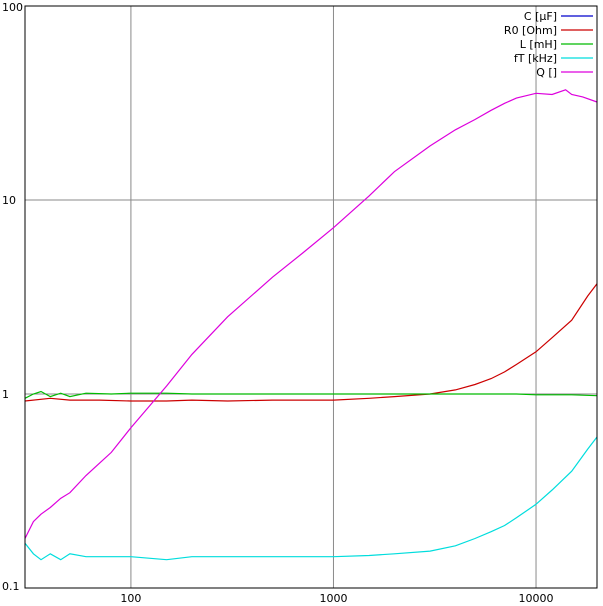  I want to click on legend-label: C [µF], so click(540, 16).